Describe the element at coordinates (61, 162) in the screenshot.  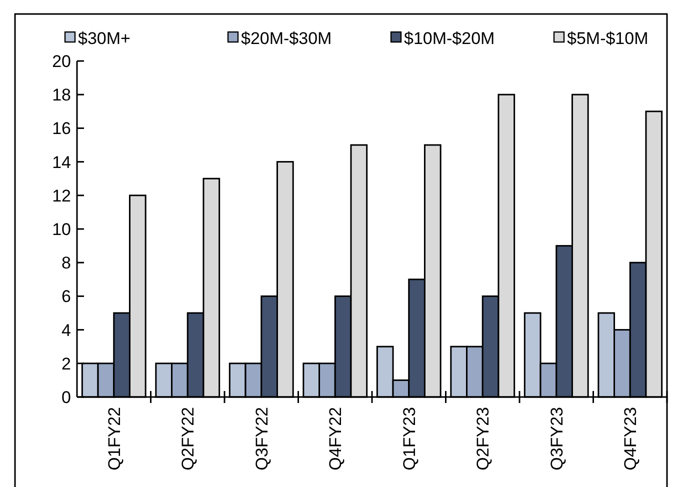
I see `y-tick-label: 14` at that location.